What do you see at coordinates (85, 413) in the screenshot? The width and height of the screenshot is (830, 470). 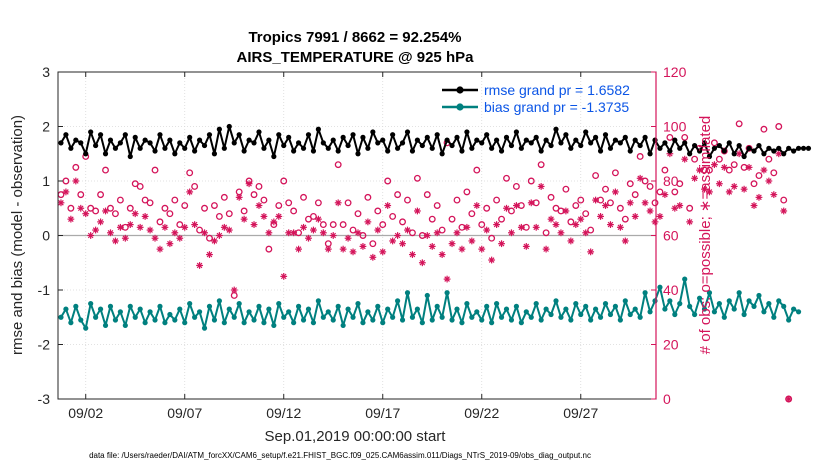 I see `x-tick-label: 09/02` at bounding box center [85, 413].